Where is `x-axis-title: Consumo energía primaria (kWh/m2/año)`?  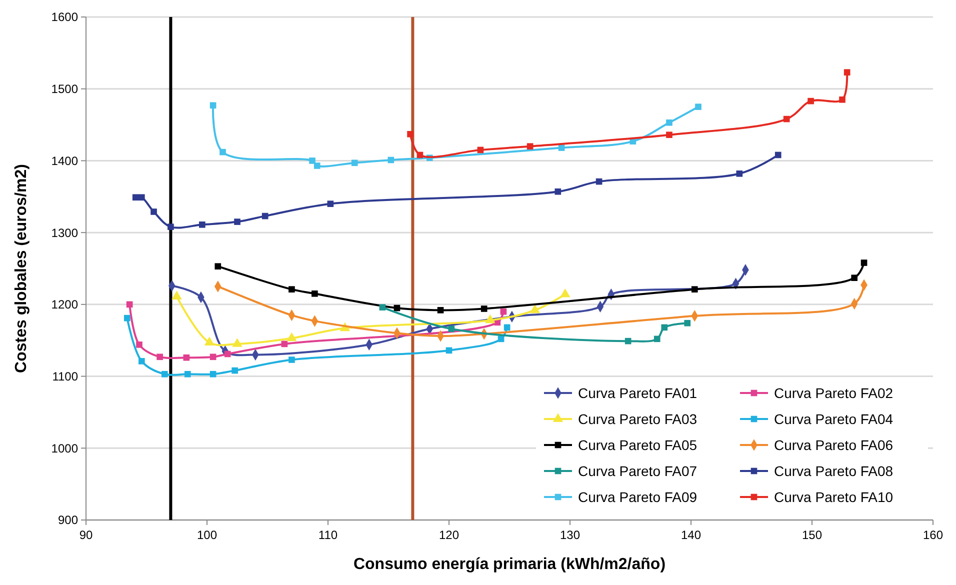 x-axis-title: Consumo energía primaria (kWh/m2/año) is located at coordinates (509, 564).